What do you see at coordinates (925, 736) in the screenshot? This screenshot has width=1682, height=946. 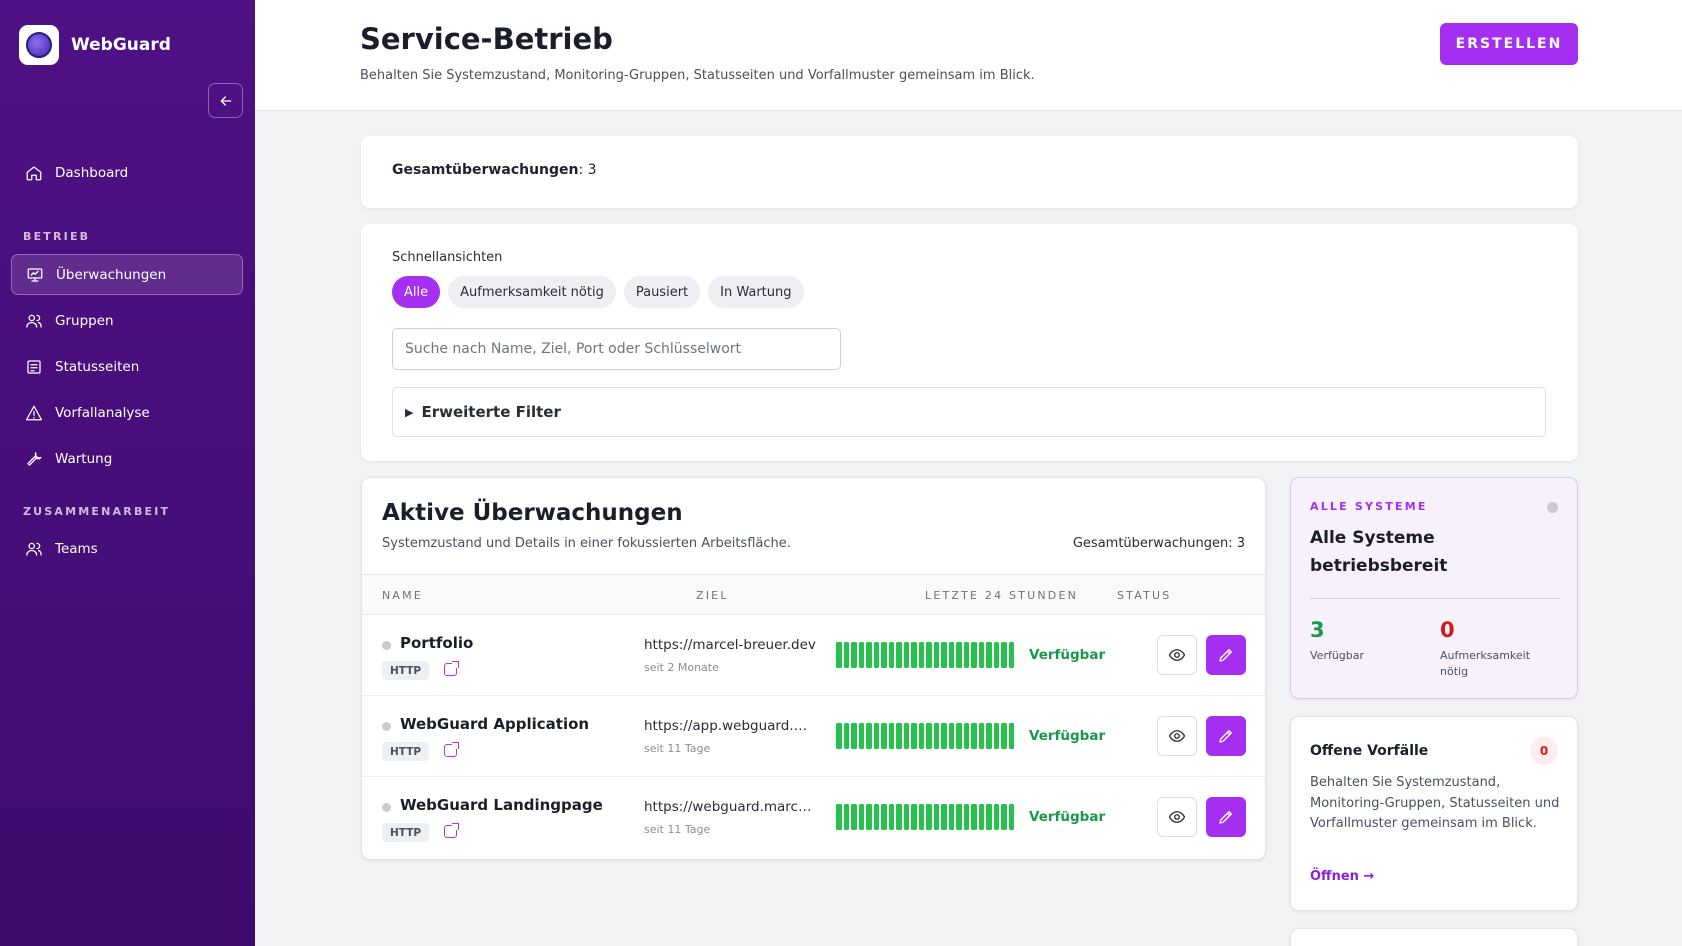 I see `uptime-bars` at bounding box center [925, 736].